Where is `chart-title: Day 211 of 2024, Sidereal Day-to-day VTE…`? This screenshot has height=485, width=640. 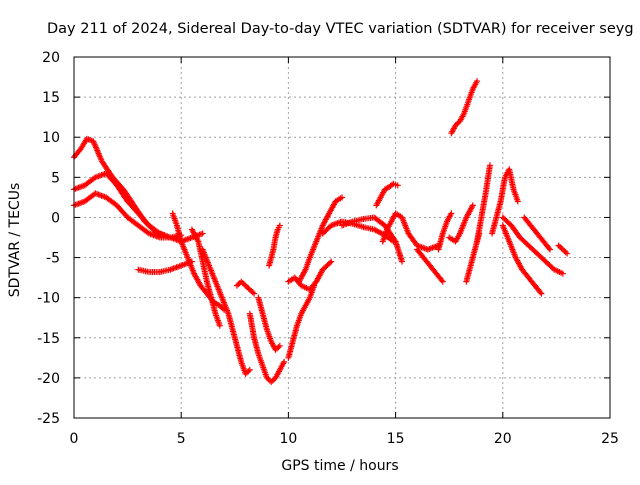
chart-title: Day 211 of 2024, Sidereal Day-to-day VTE… is located at coordinates (340, 29).